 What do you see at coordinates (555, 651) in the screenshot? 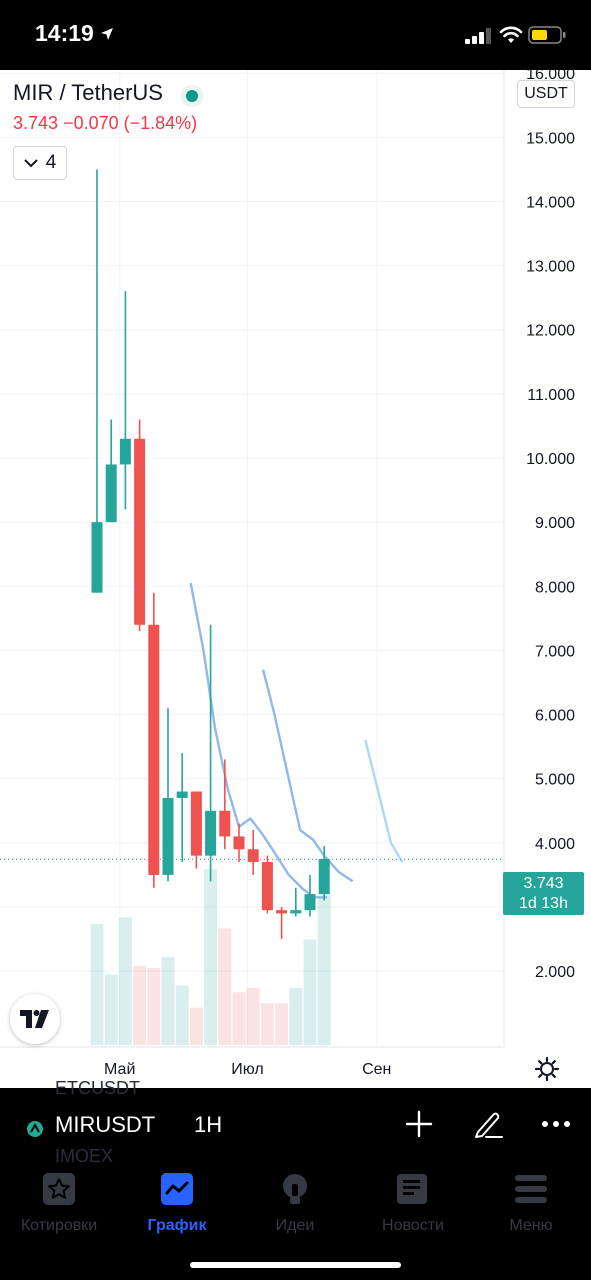
I see `y-tick-label: 7.000` at bounding box center [555, 651].